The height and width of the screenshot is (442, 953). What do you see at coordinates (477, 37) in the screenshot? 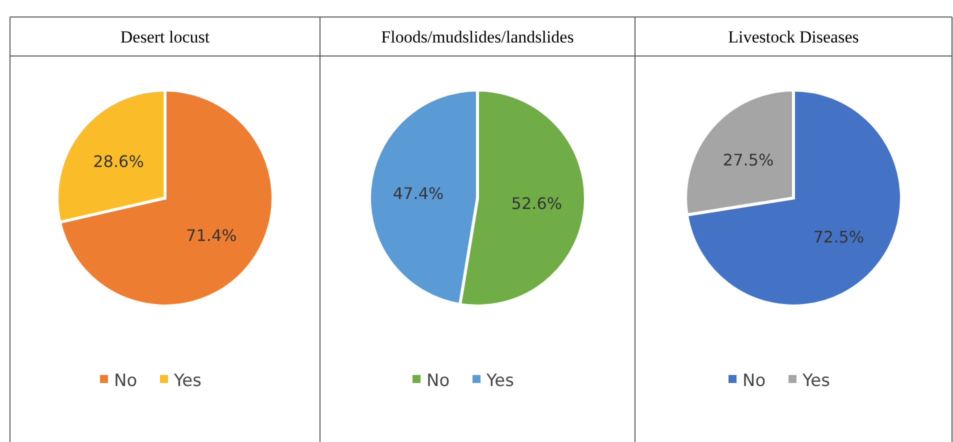
I see `chart-title: Floods/mudslides/landslides` at bounding box center [477, 37].